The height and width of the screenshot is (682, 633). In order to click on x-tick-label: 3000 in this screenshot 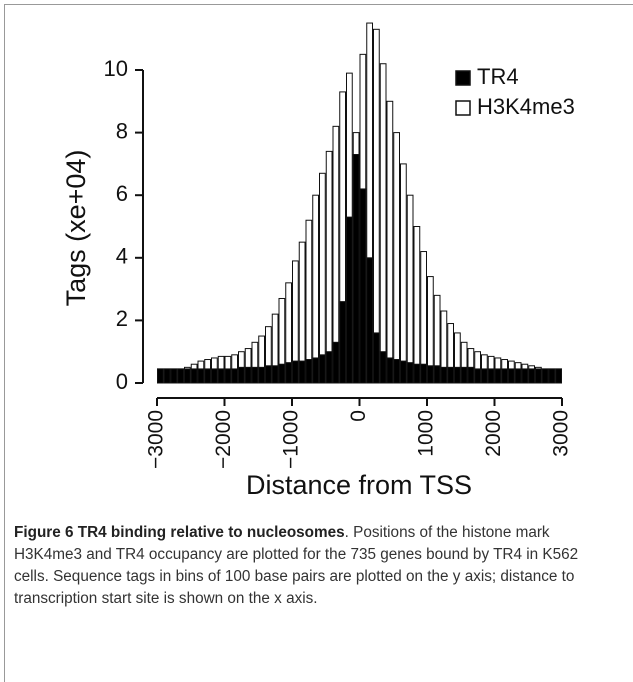, I will do `click(561, 433)`.